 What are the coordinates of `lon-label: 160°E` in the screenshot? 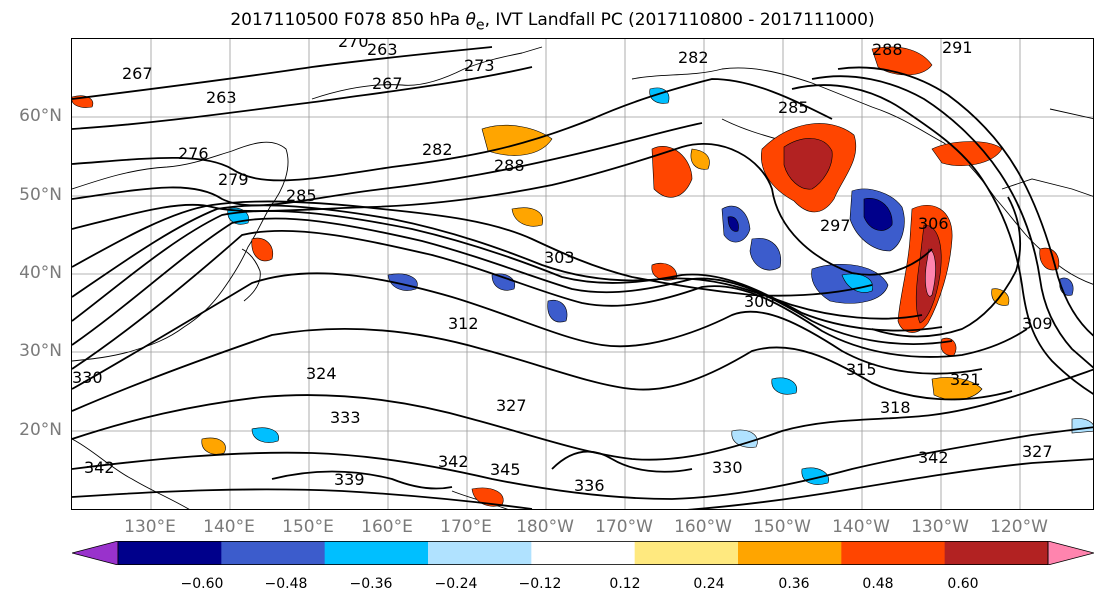 It's located at (387, 527).